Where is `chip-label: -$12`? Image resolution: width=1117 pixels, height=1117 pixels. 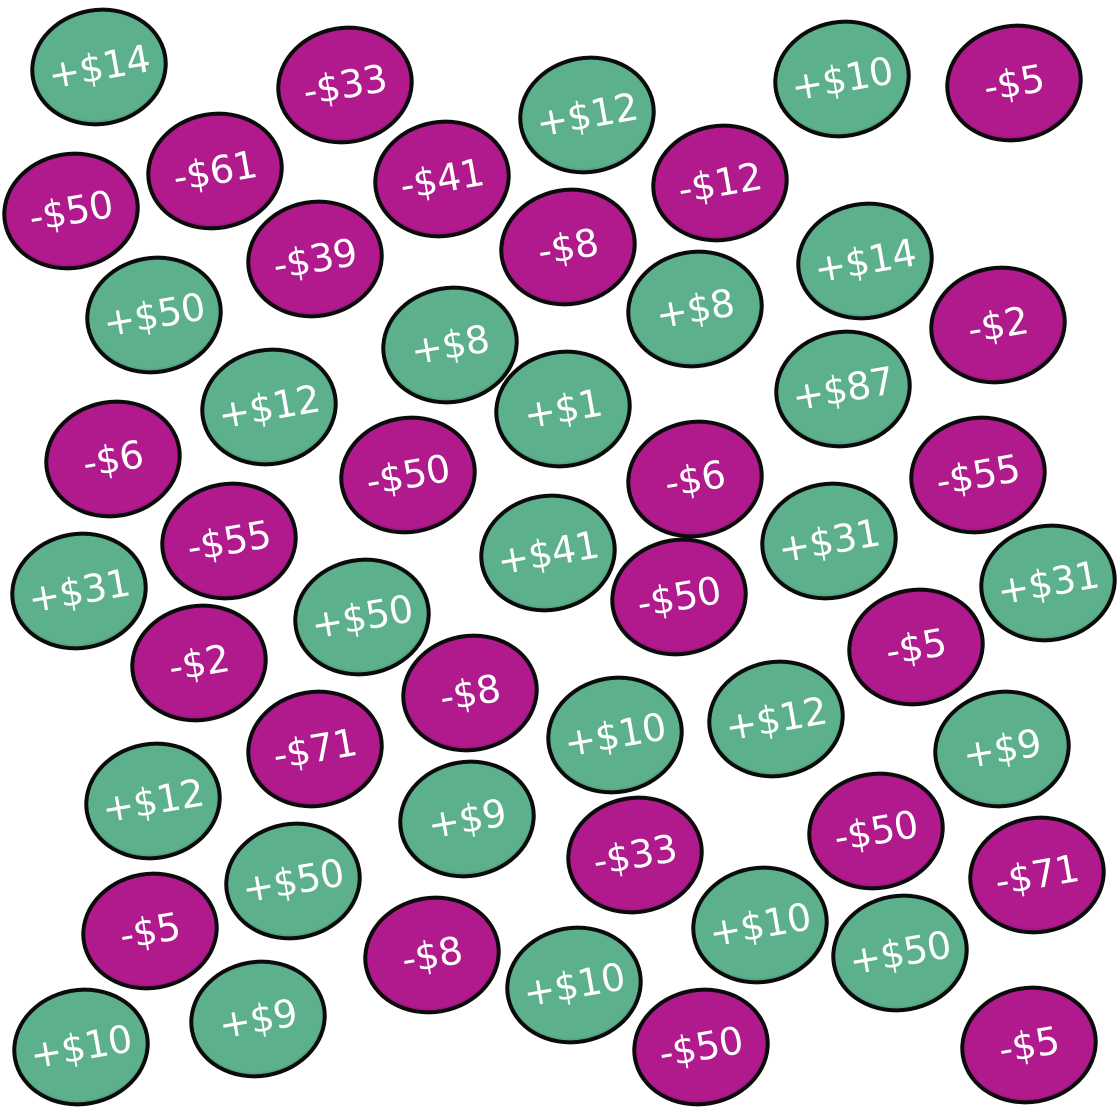 chip-label: -$12 is located at coordinates (720, 183).